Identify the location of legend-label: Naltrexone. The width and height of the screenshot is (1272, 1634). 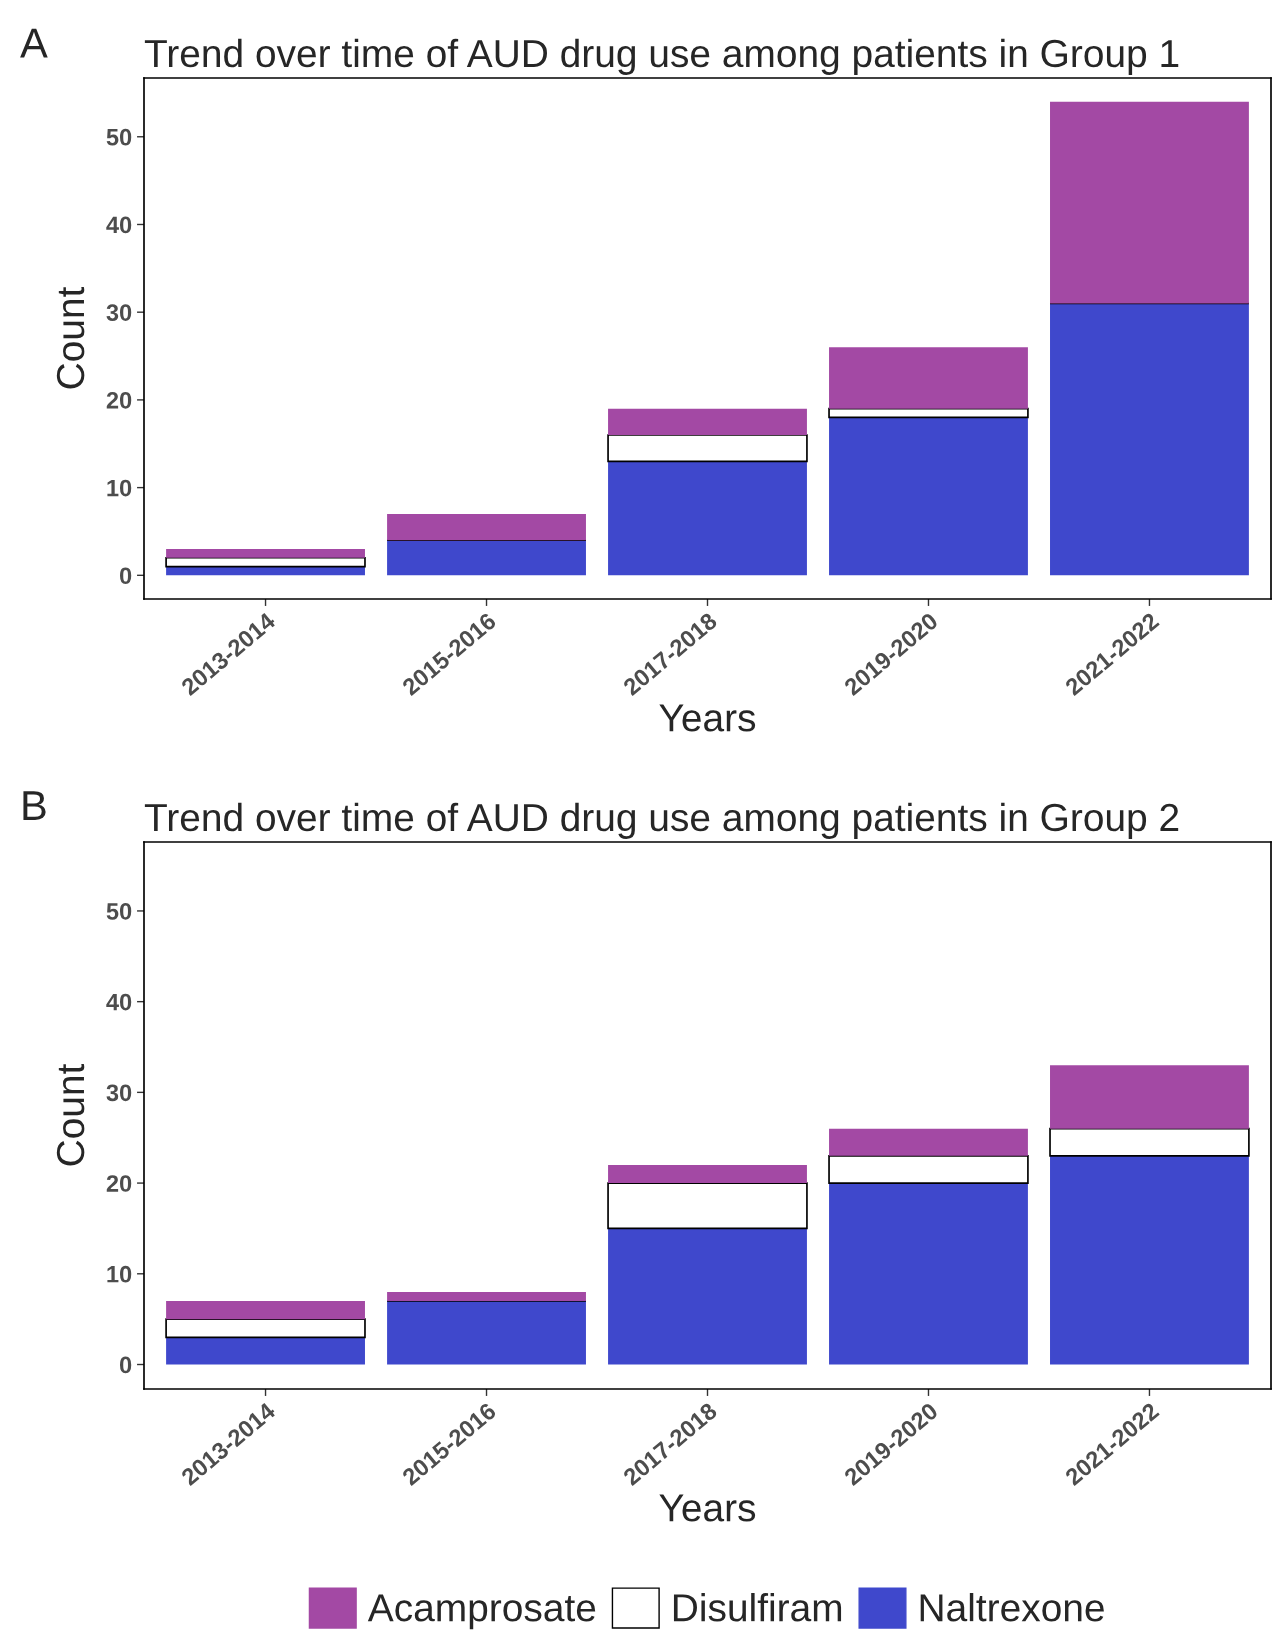
(1012, 1607).